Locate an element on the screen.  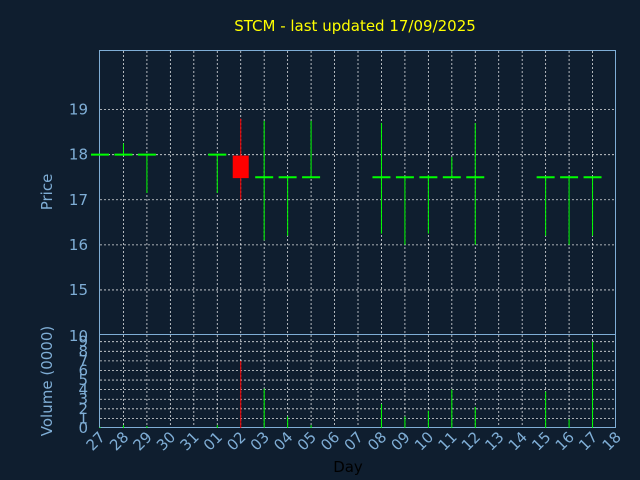
x-tick-label: 06 is located at coordinates (330, 441).